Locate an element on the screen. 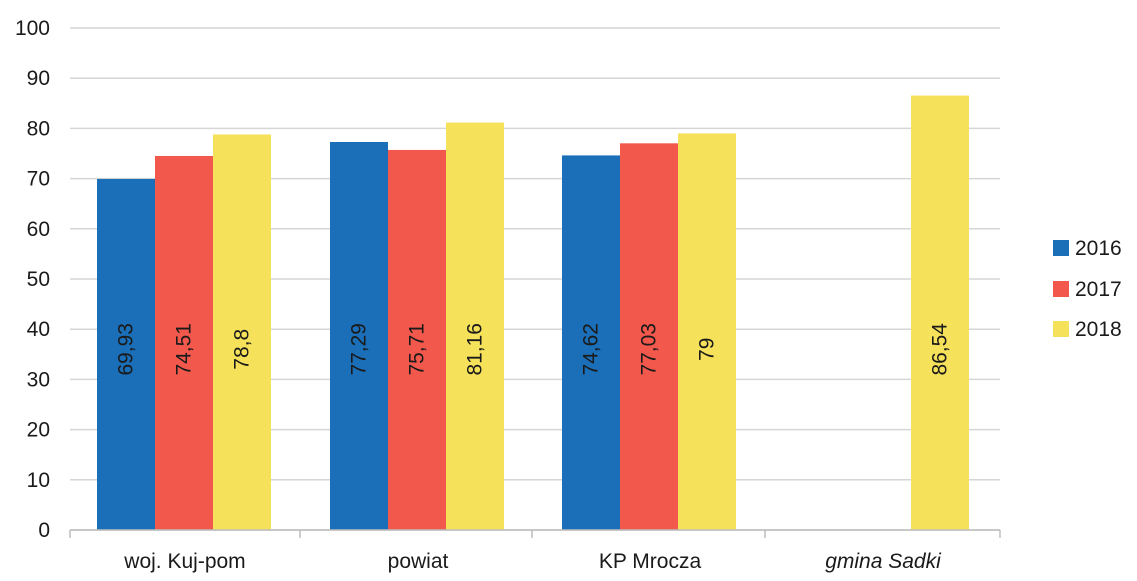 The width and height of the screenshot is (1137, 581). y-tick-label: 20 is located at coordinates (38, 430).